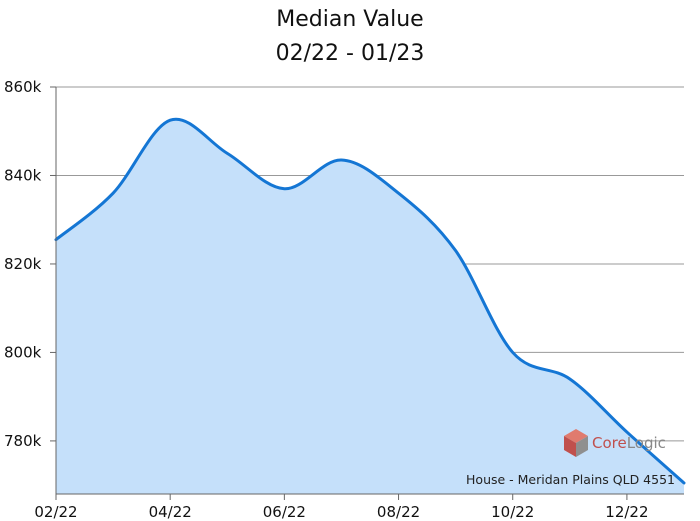 This screenshot has height=521, width=700. Describe the element at coordinates (23, 87) in the screenshot. I see `y-tick-label: 860k` at that location.